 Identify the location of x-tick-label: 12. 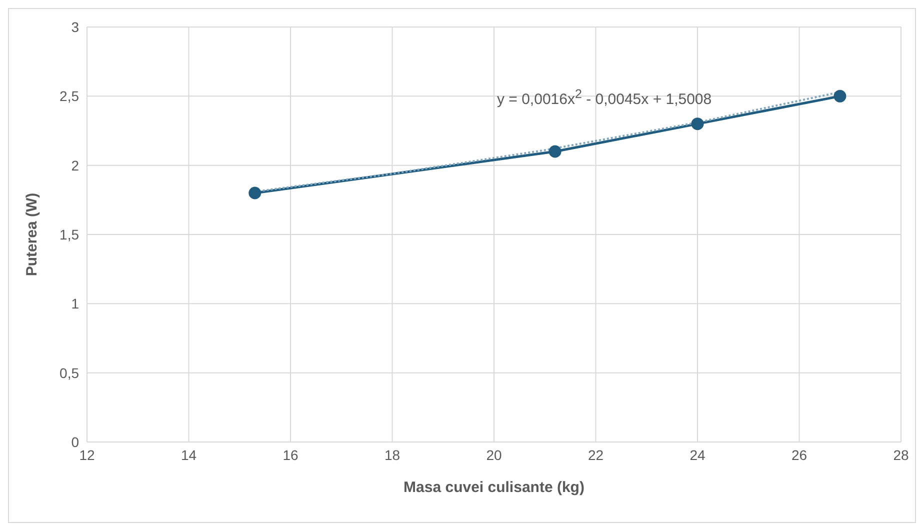
(87, 454).